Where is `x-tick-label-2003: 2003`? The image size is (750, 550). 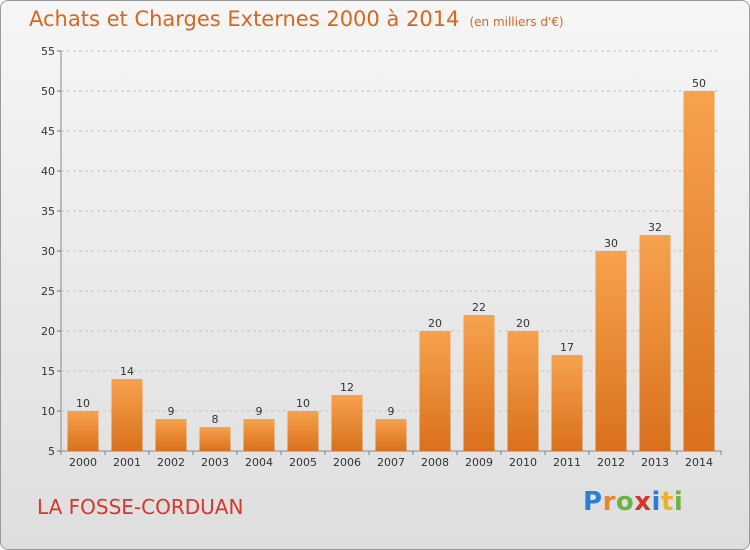
x-tick-label-2003: 2003 is located at coordinates (215, 462).